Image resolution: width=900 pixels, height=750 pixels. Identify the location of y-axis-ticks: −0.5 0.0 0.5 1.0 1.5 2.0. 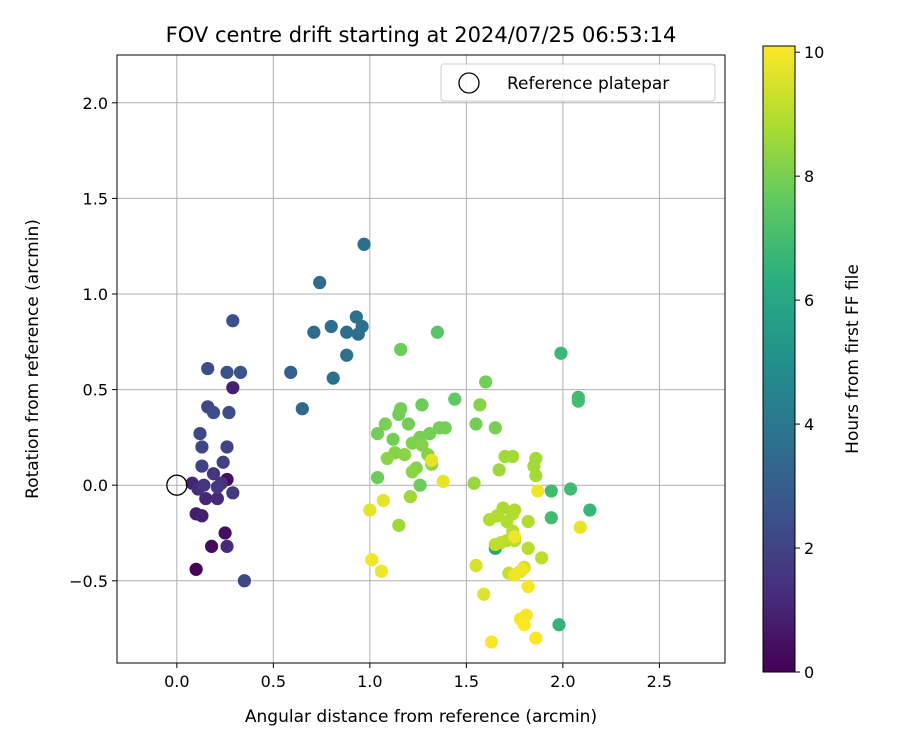
(93, 342).